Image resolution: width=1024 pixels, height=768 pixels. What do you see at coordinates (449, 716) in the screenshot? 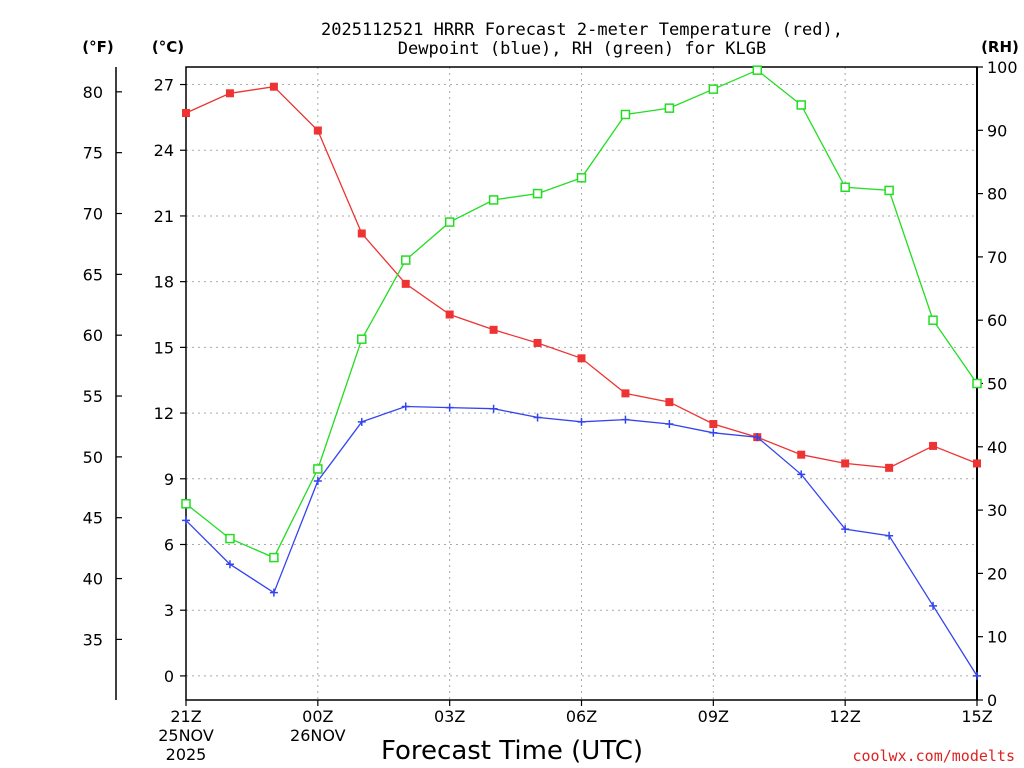
I see `x-tick-label: 03Z` at bounding box center [449, 716].